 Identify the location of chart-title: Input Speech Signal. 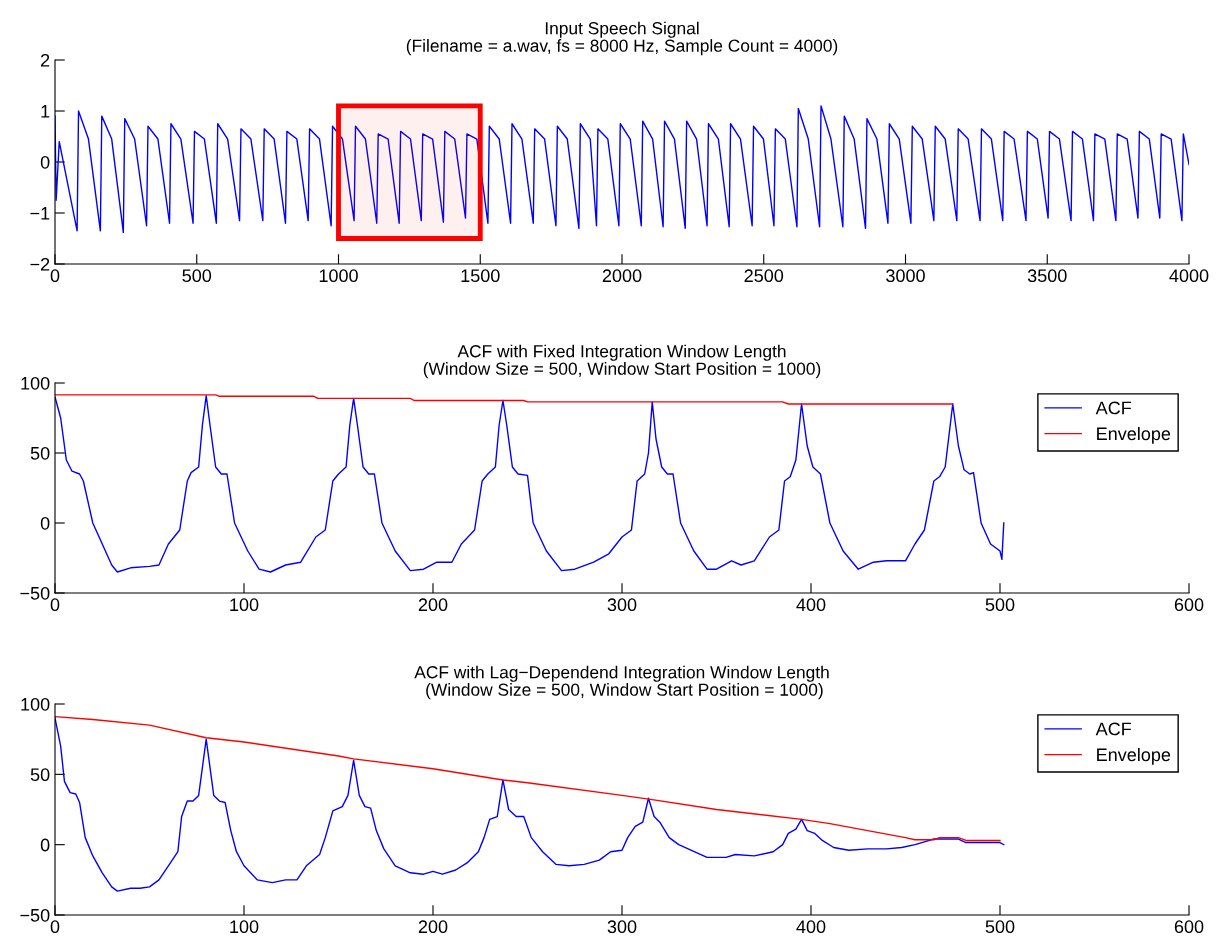
(622, 29).